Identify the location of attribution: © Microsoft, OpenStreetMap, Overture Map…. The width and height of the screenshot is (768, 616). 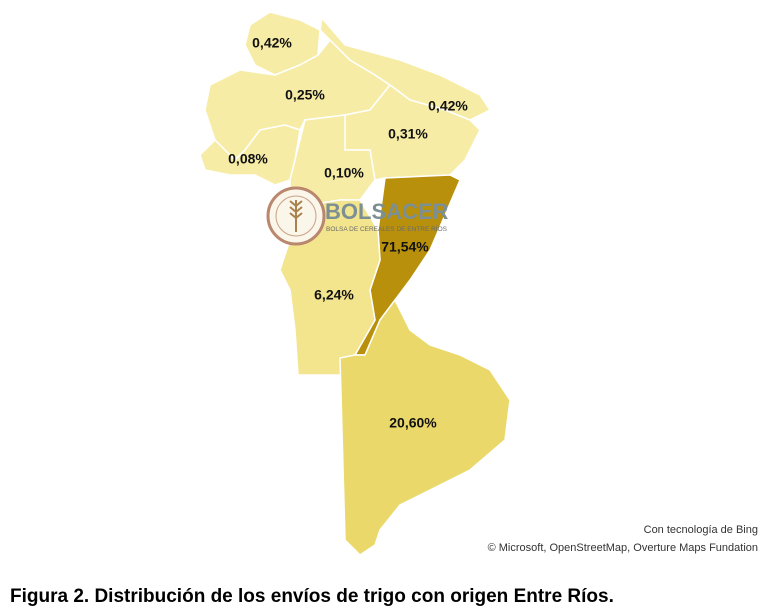
(623, 548).